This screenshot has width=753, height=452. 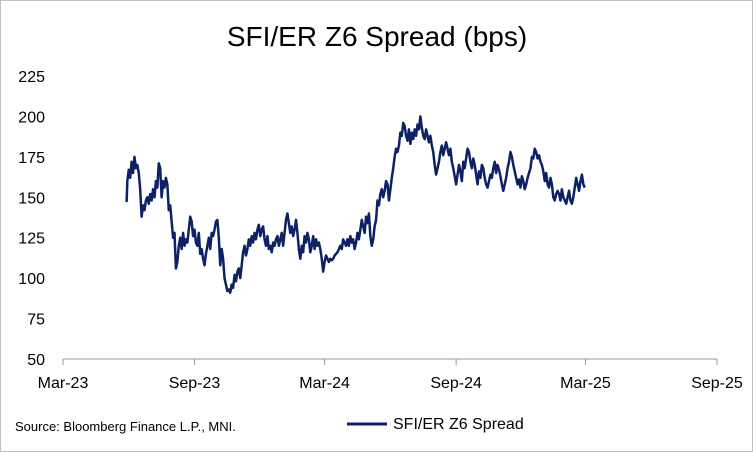 I want to click on x-tick-label: Mar-25, so click(x=585, y=383).